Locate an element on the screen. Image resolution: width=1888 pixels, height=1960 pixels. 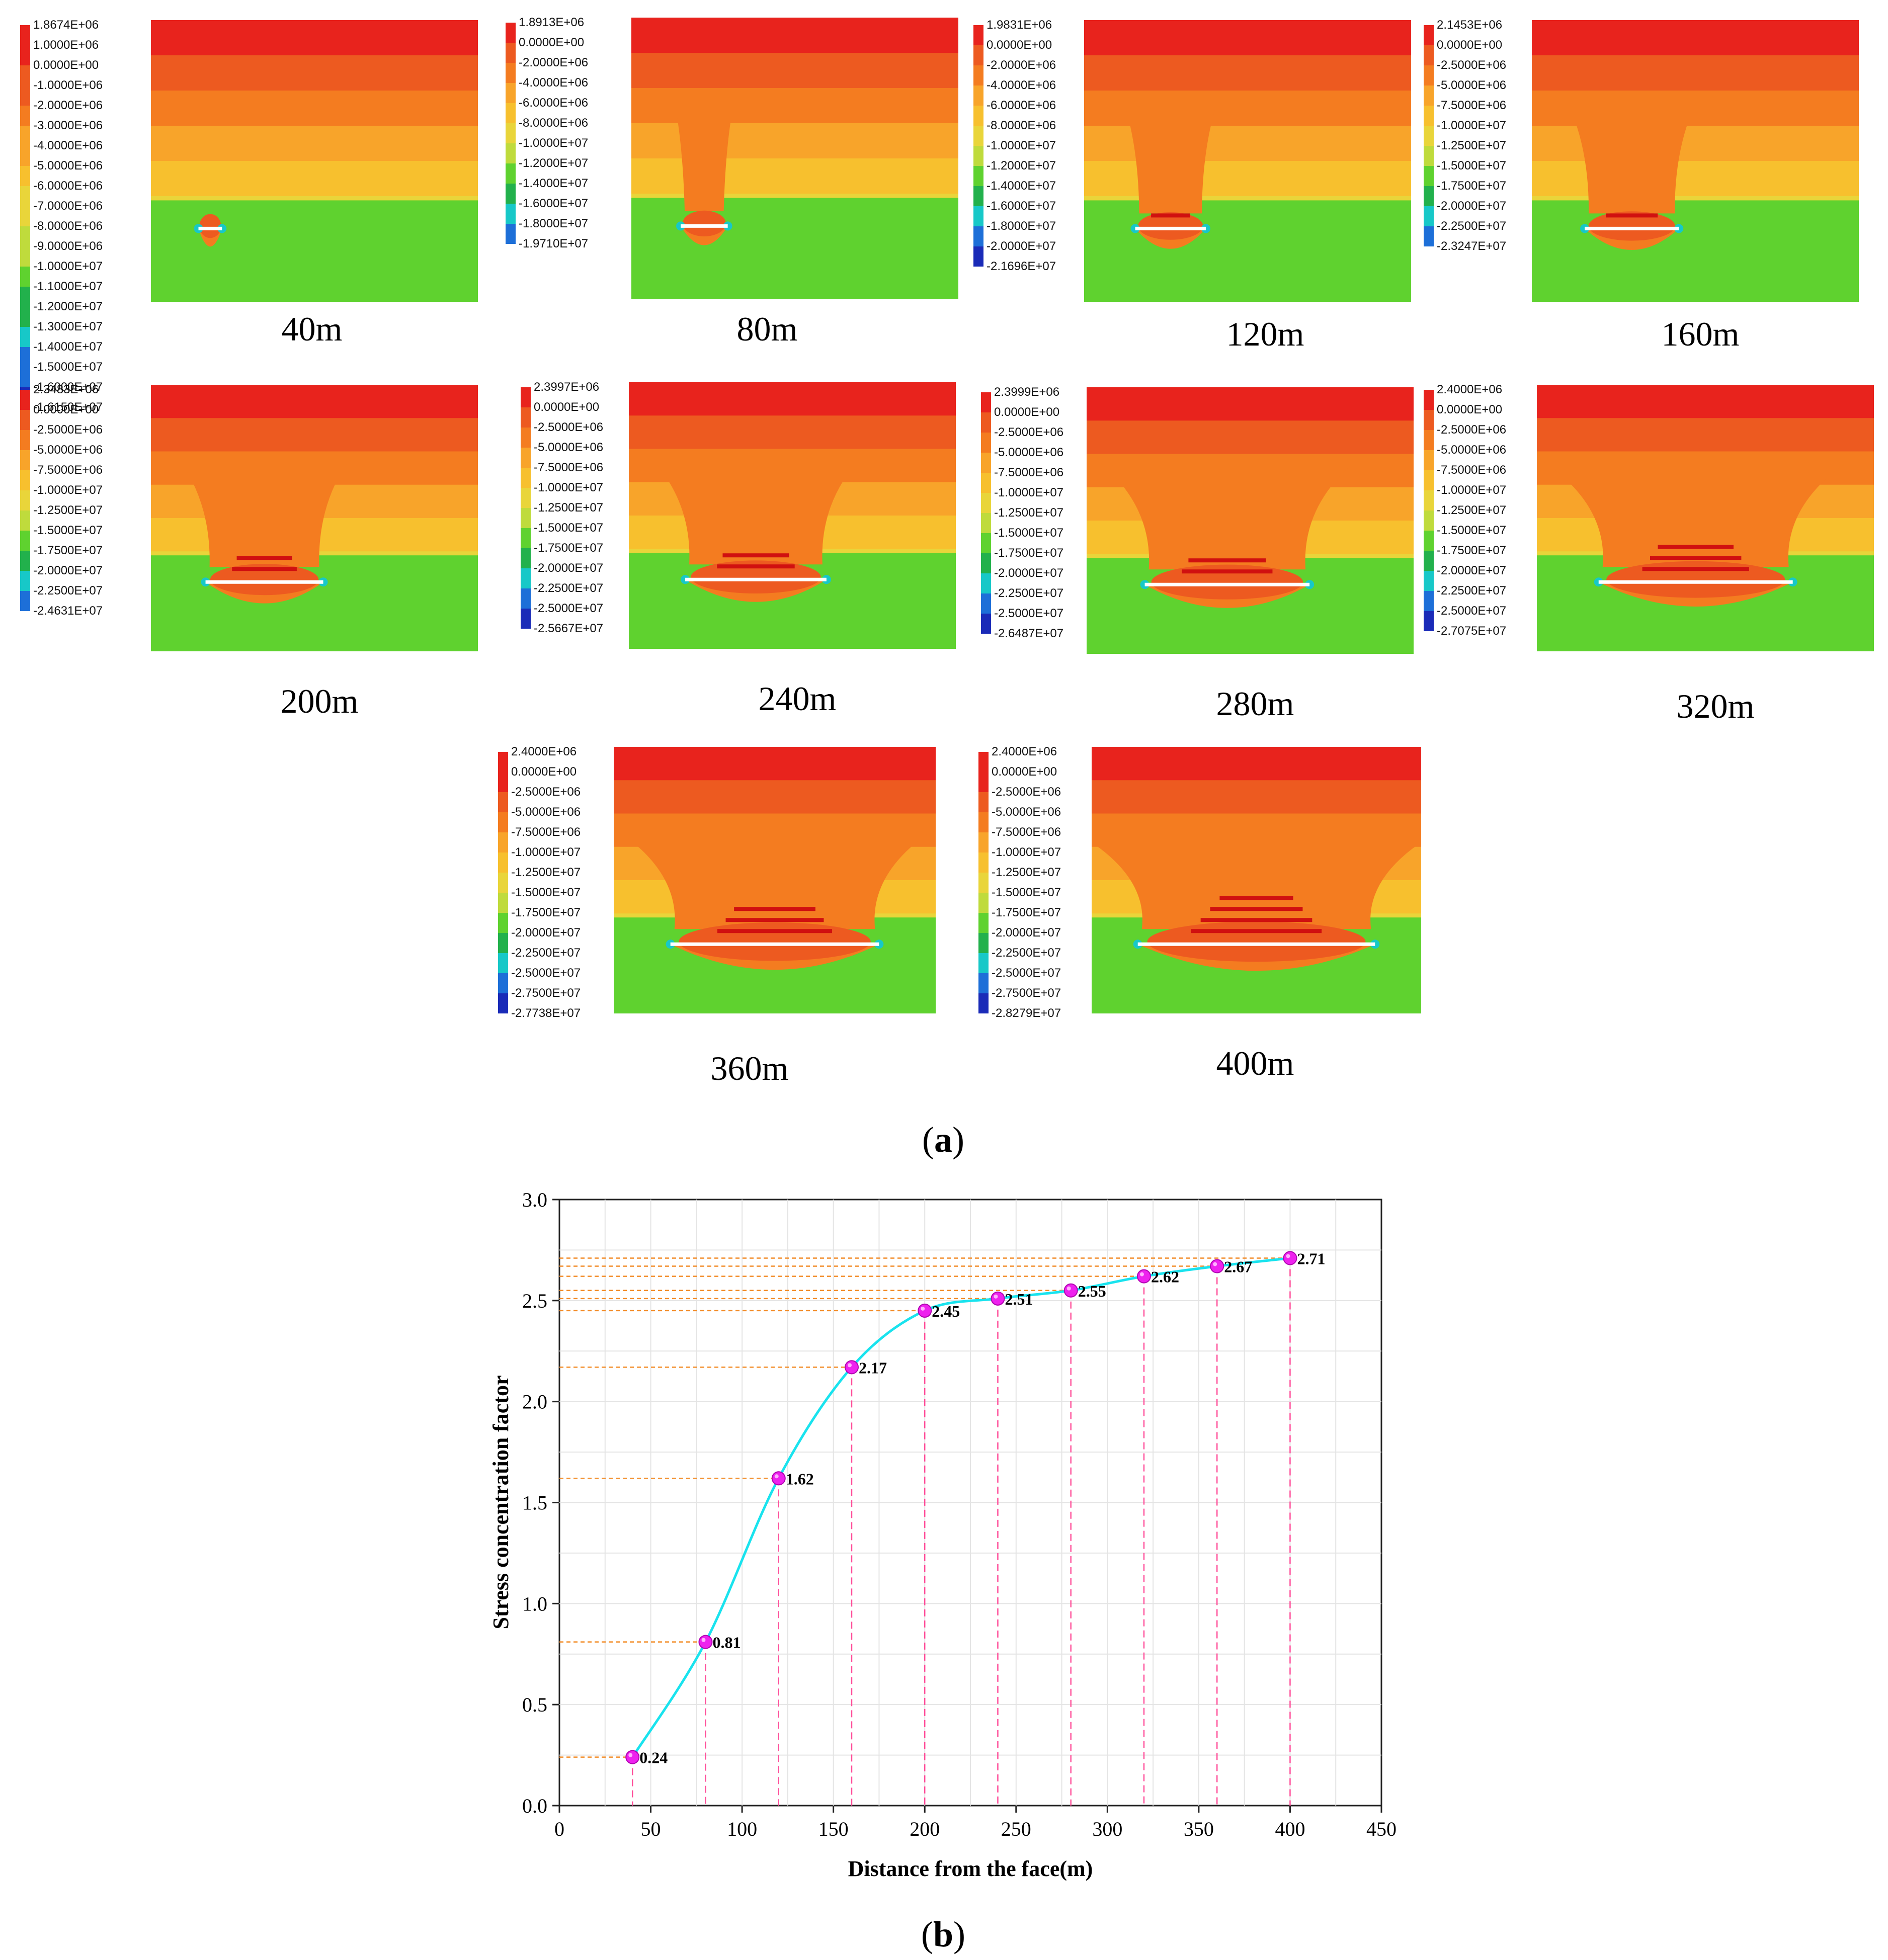
legend-label: -8.0000E+06 is located at coordinates (1022, 125).